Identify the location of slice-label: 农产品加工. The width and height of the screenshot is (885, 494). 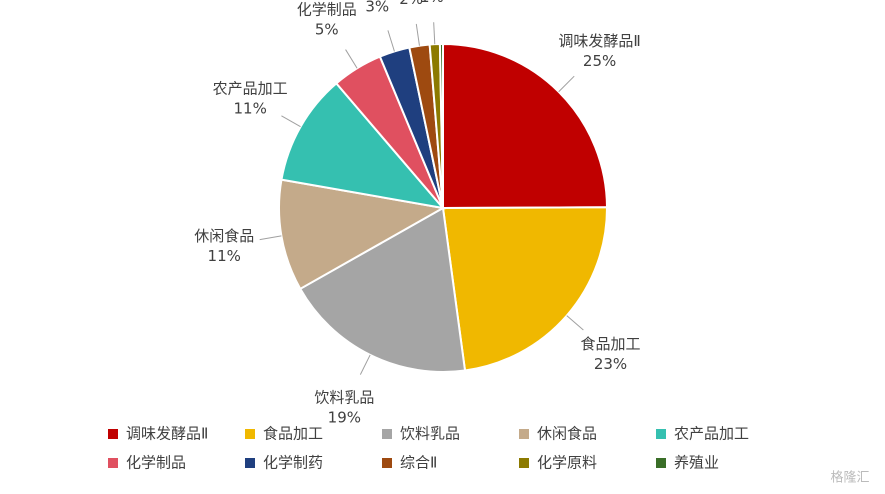
(250, 89).